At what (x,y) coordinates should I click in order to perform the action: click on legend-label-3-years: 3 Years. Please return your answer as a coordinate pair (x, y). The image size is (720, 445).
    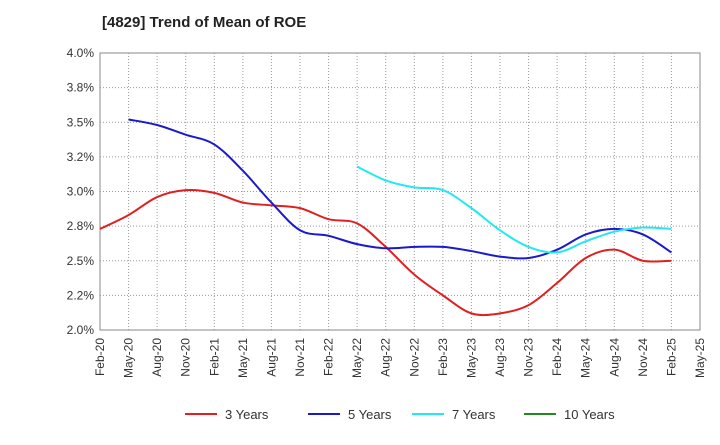
    Looking at the image, I should click on (247, 414).